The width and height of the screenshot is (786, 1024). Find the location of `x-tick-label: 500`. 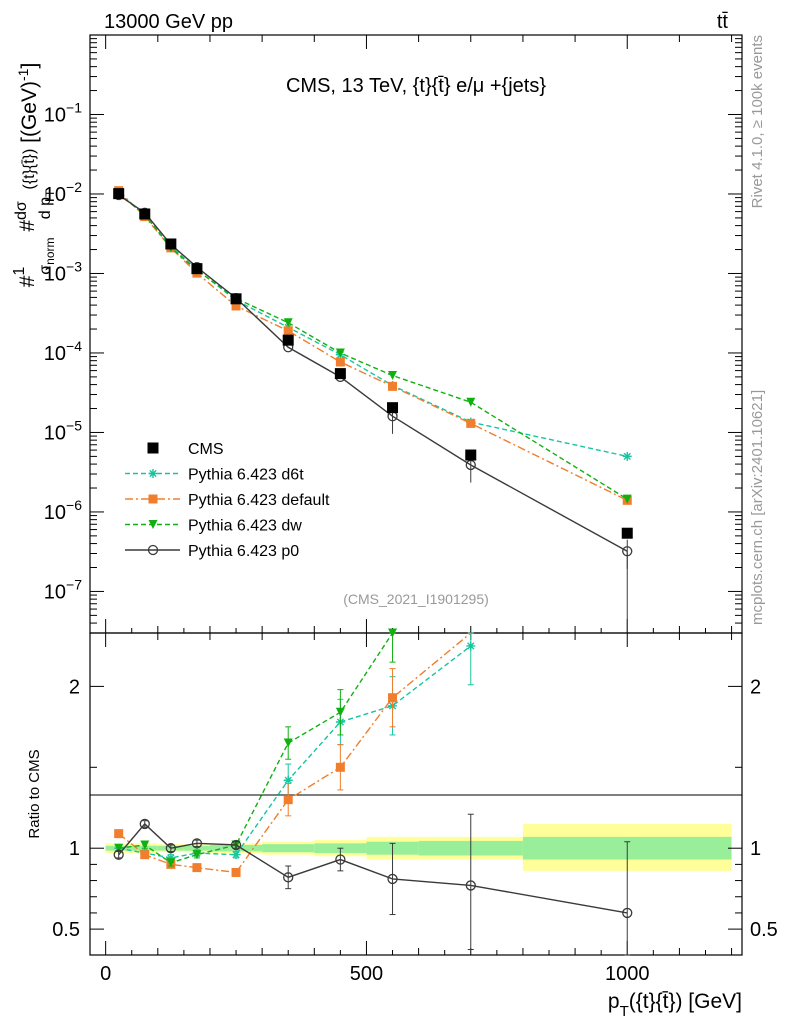

x-tick-label: 500 is located at coordinates (366, 974).